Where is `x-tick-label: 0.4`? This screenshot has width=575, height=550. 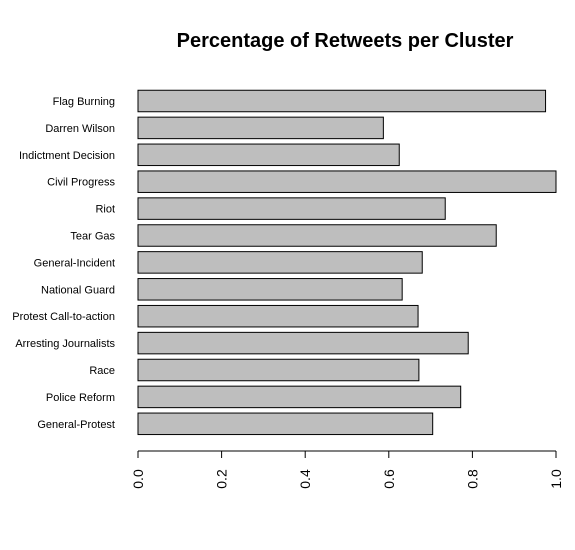
x-tick-label: 0.4 is located at coordinates (305, 479).